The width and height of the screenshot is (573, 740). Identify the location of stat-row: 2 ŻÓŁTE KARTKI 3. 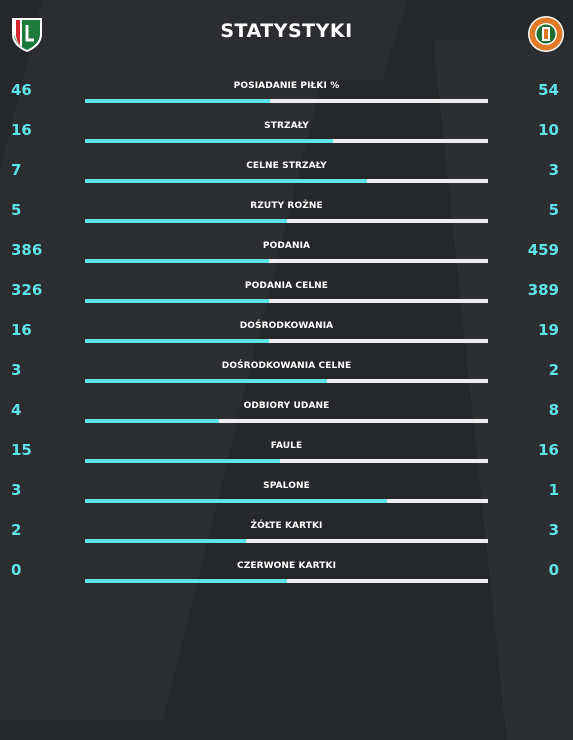
(286, 530).